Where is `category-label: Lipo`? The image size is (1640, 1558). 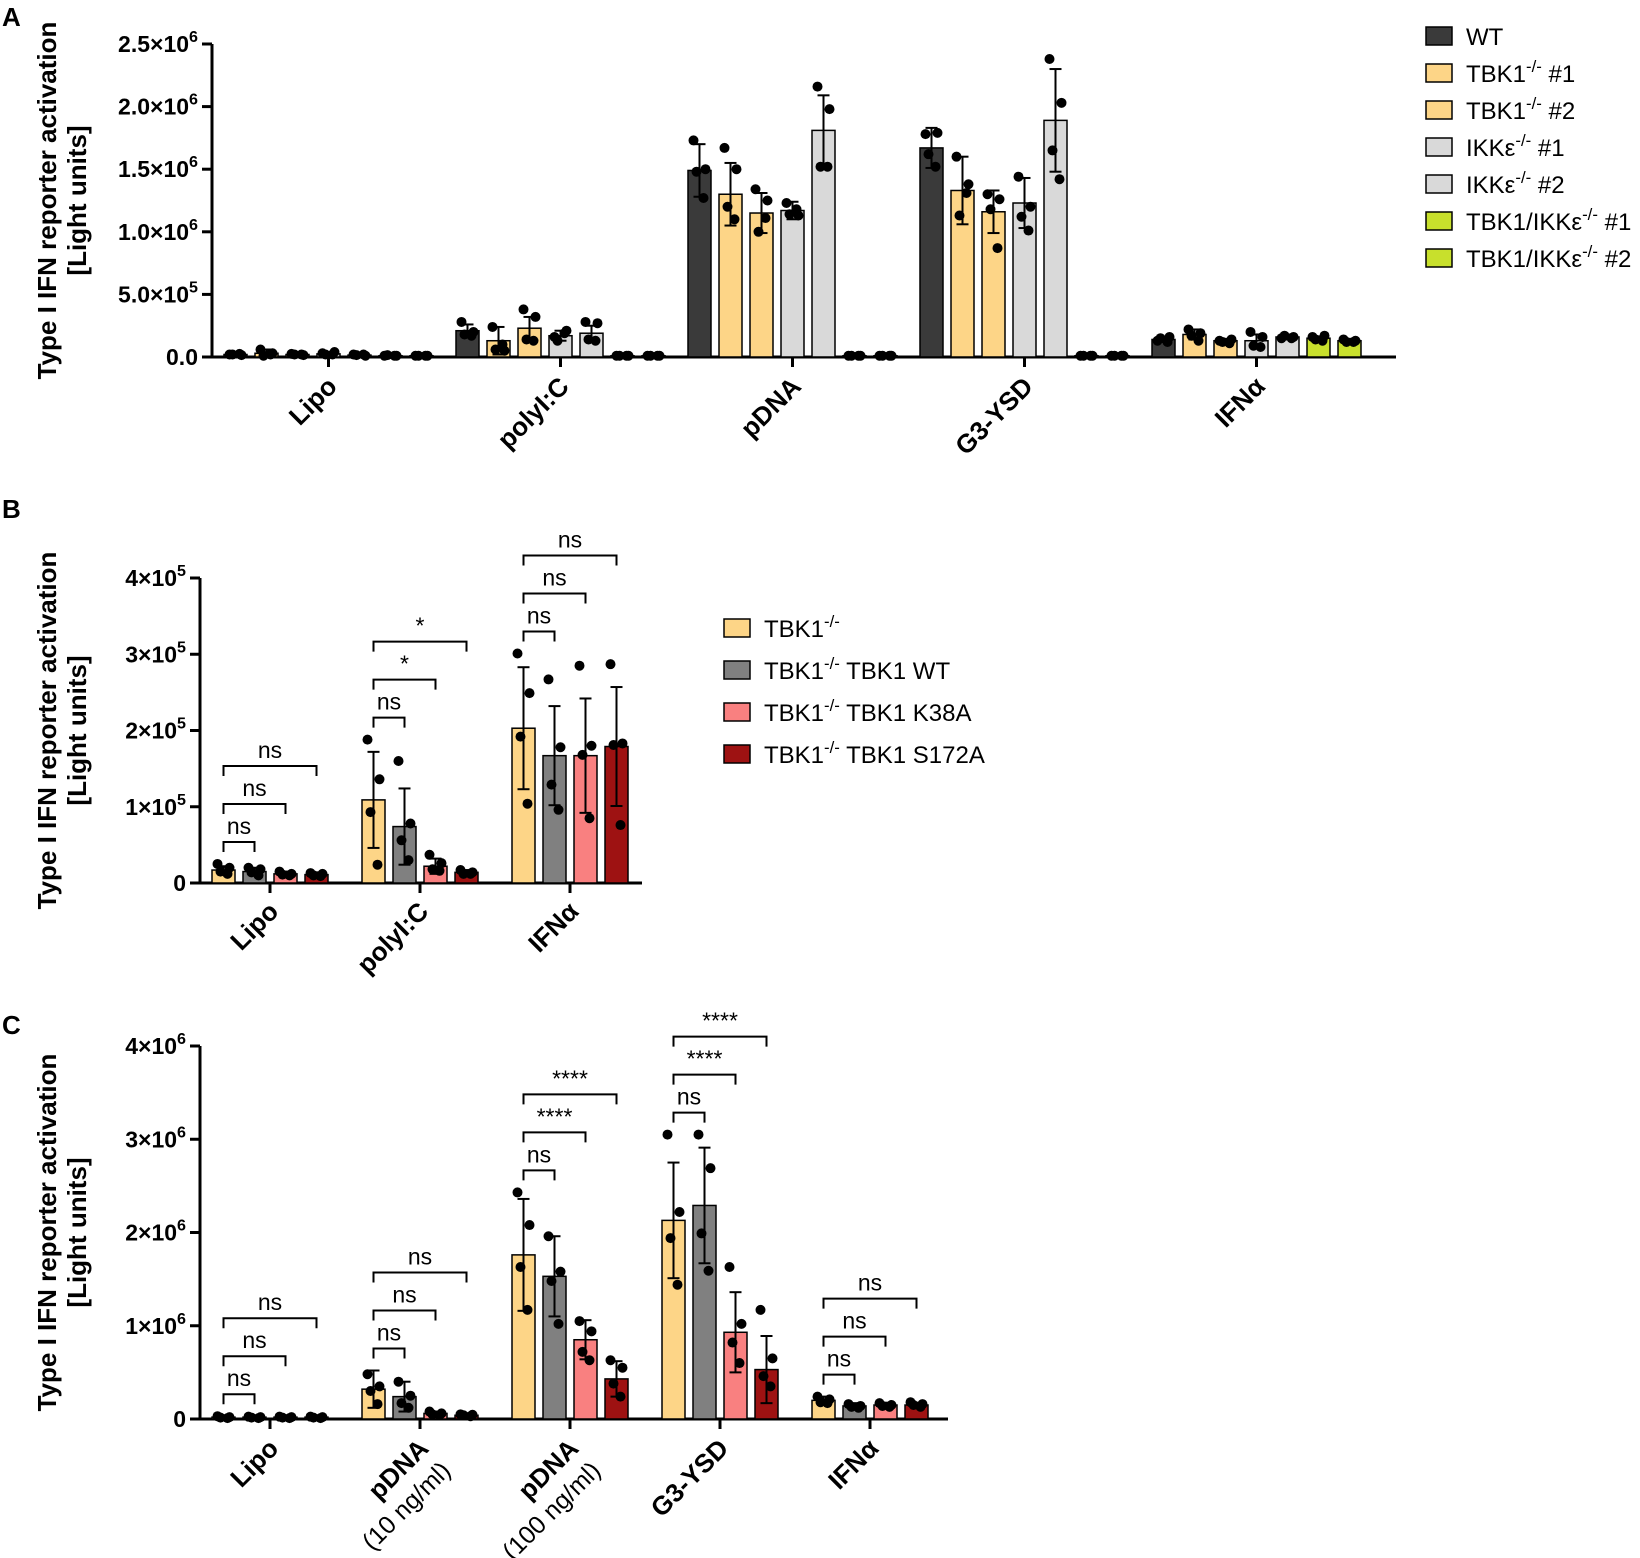 category-label: Lipo is located at coordinates (313, 401).